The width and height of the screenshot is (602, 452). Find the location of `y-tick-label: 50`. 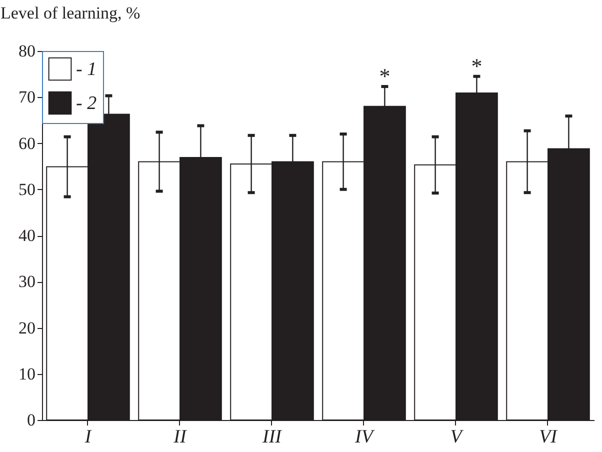

y-tick-label: 50 is located at coordinates (27, 189).